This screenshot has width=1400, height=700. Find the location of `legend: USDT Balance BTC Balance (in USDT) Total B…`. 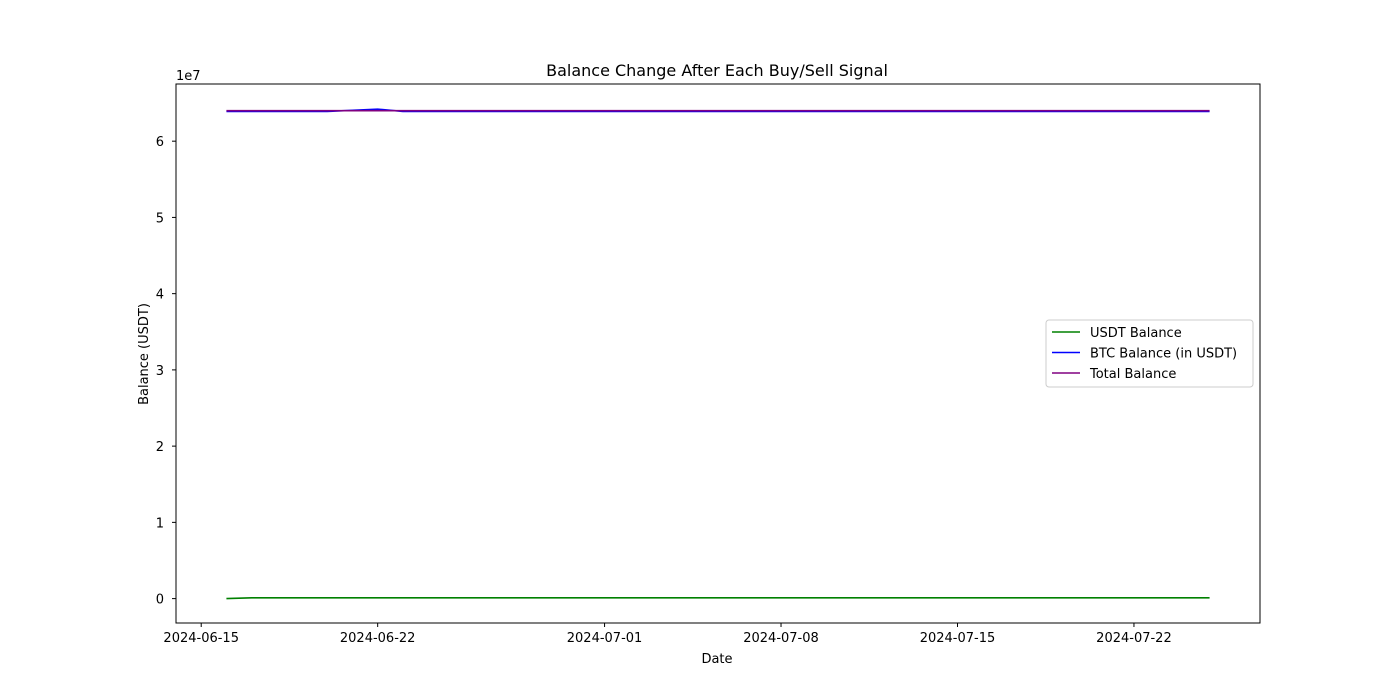

legend: USDT Balance BTC Balance (in USDT) Total B… is located at coordinates (1149, 353).